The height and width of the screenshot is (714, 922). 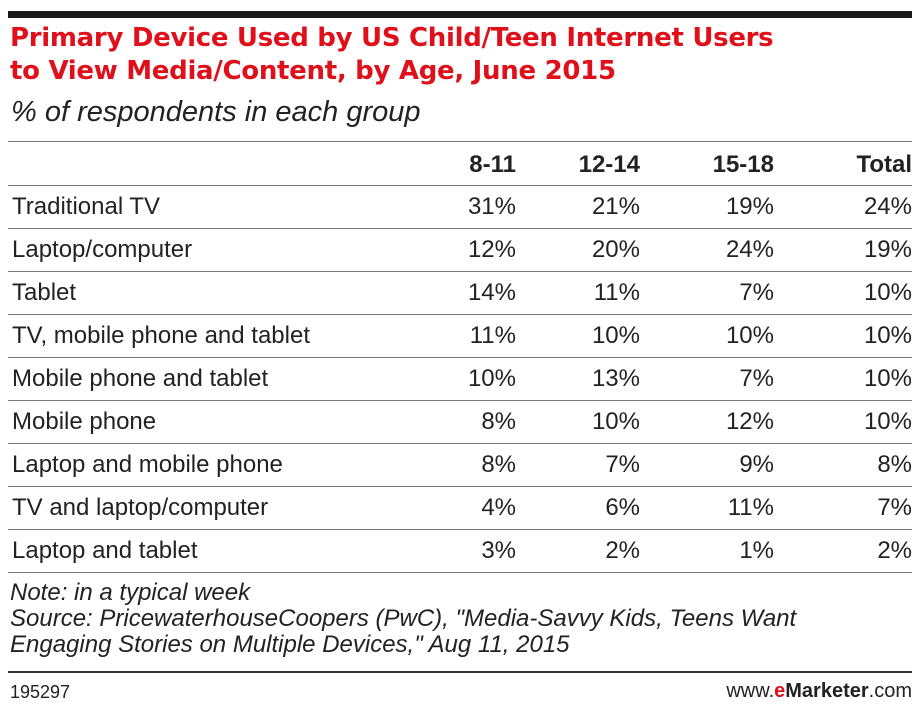 What do you see at coordinates (491, 292) in the screenshot?
I see `table-cell: 14%` at bounding box center [491, 292].